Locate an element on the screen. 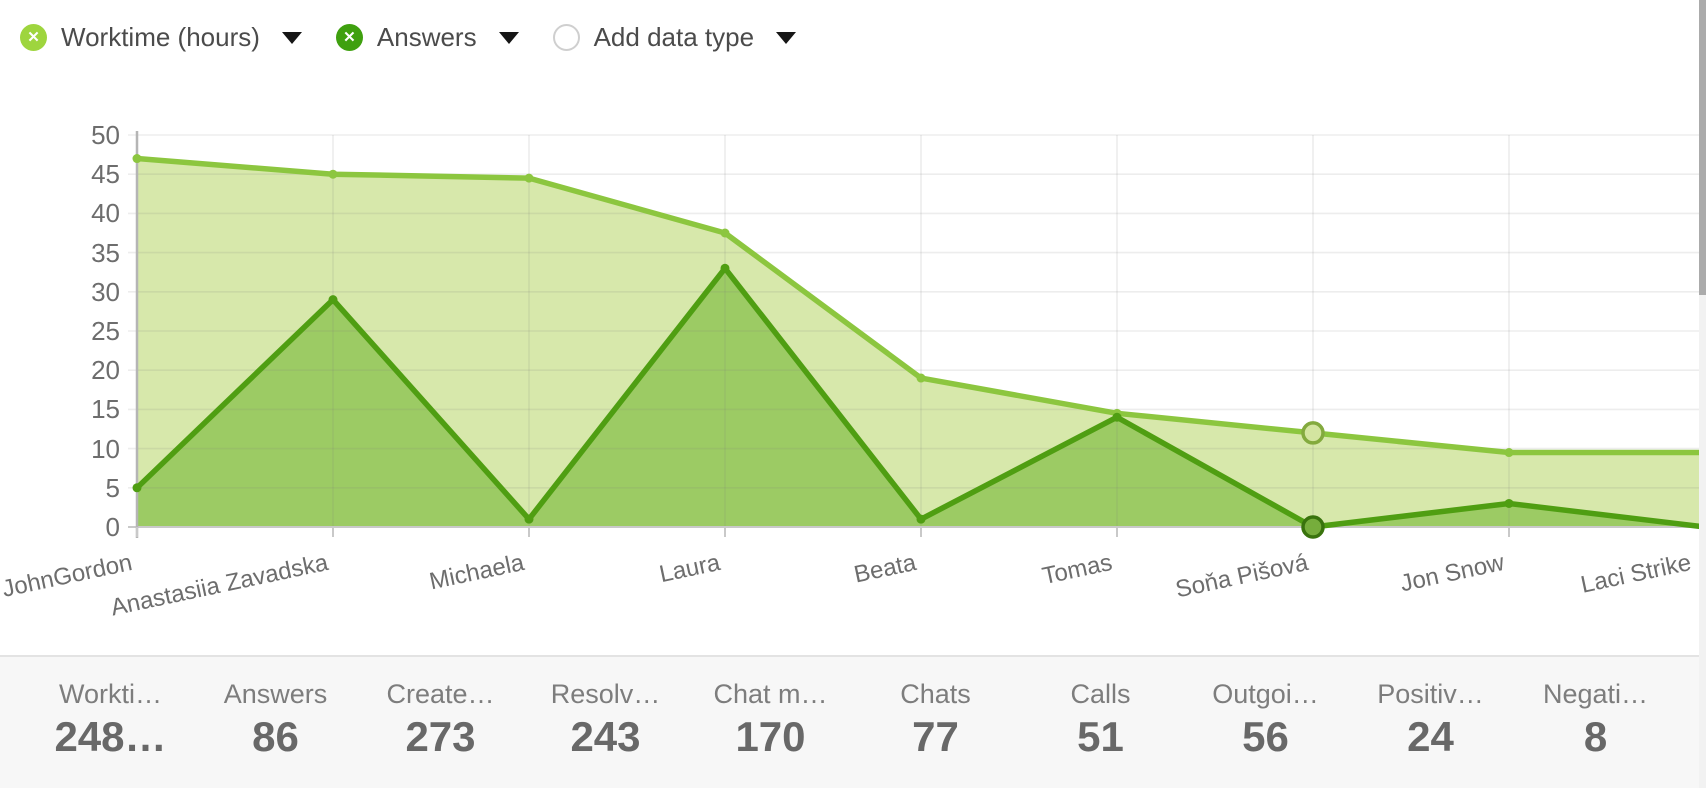 This screenshot has height=788, width=1706. stat-value: 170 is located at coordinates (770, 736).